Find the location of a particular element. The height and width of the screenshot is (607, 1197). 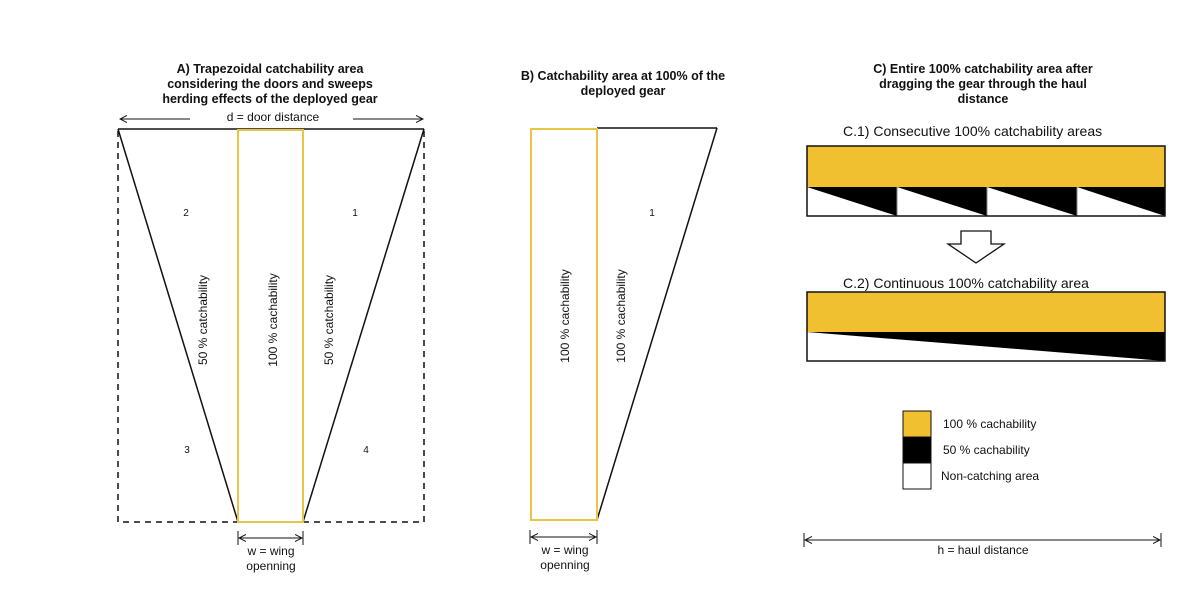

panel-c2-strip is located at coordinates (986, 326).